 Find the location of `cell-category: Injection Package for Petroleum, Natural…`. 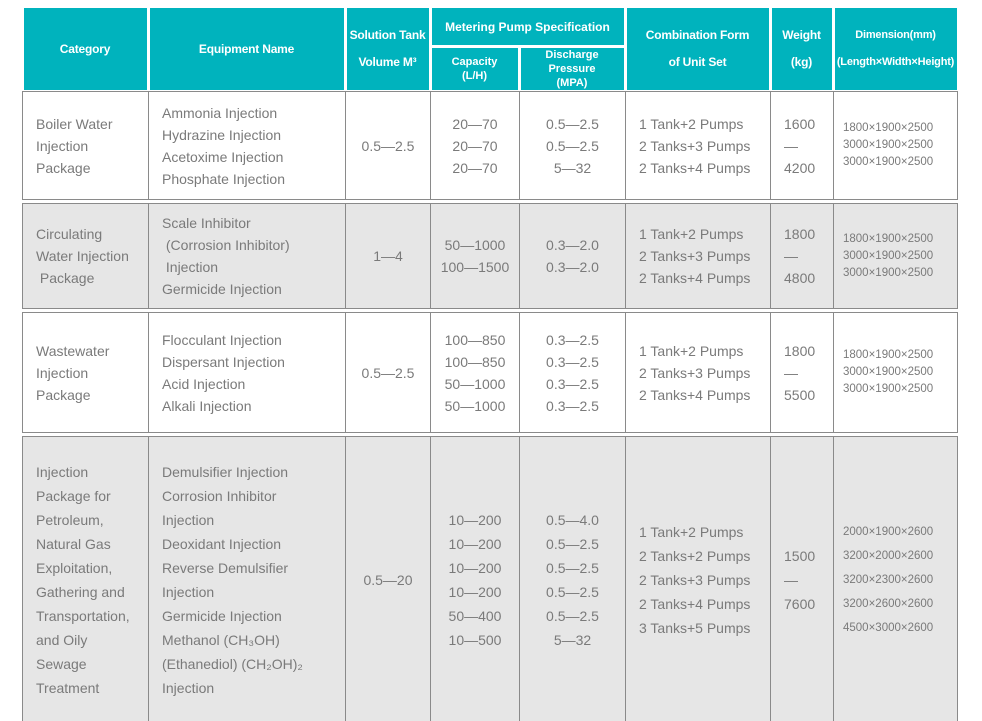

cell-category: Injection Package for Petroleum, Natural… is located at coordinates (86, 579).